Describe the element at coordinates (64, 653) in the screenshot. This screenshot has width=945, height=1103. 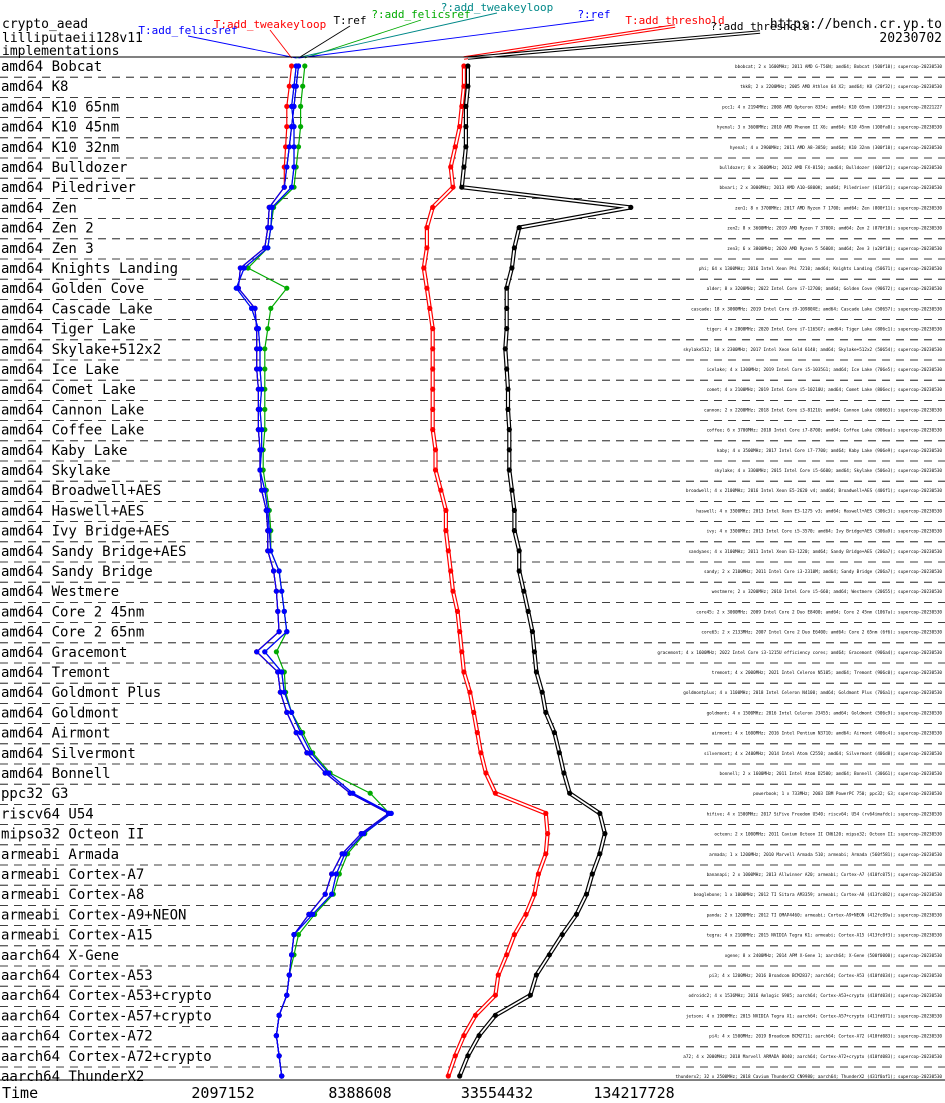
I see `machine-label: amd64 Gracemont` at that location.